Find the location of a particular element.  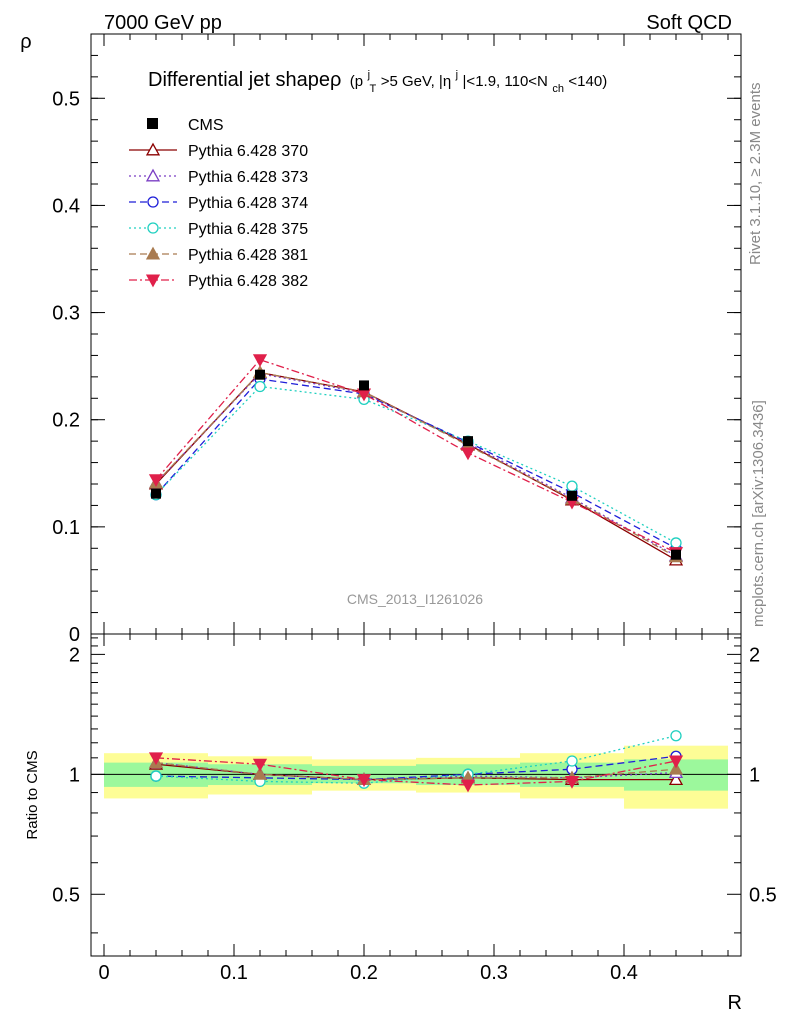

y-tick-label: 0.3 is located at coordinates (66, 314).